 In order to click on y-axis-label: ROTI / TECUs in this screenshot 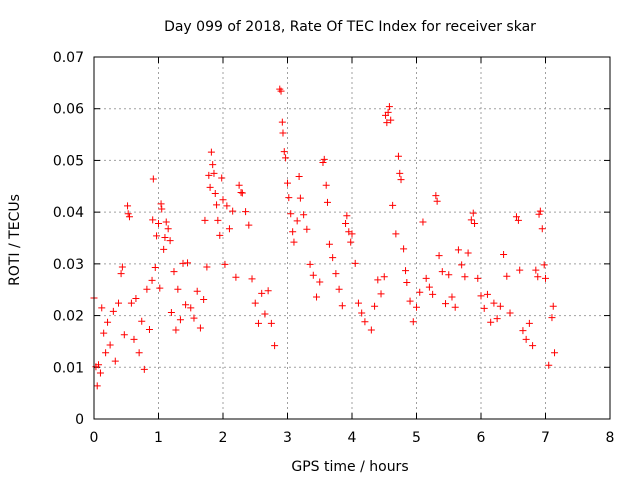, I will do `click(15, 240)`.